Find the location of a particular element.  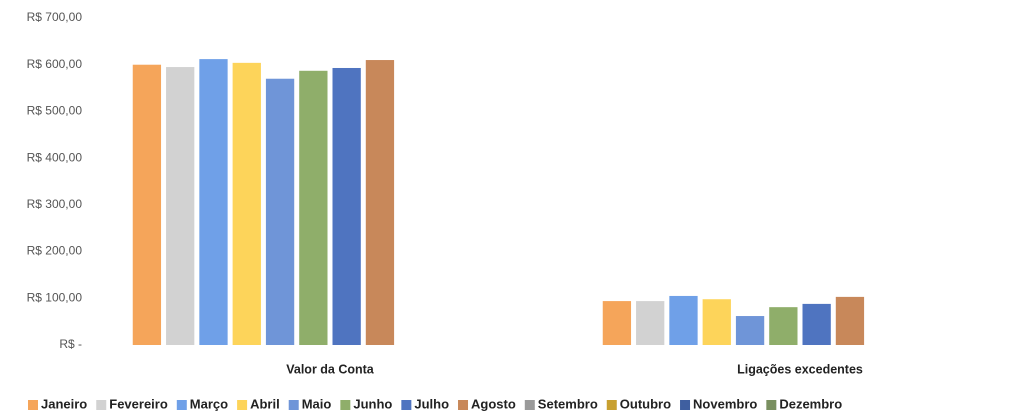

x-tick-label: Ligações excedentes is located at coordinates (800, 369).